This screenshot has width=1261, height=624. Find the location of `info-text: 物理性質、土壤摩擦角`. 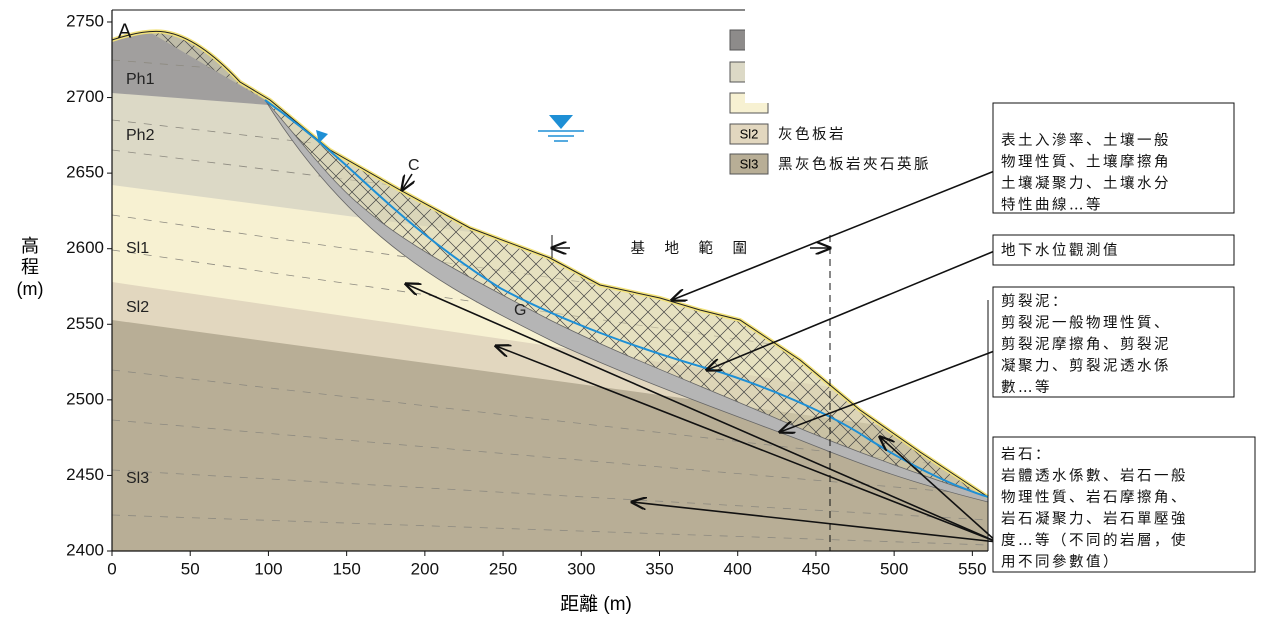

info-text: 物理性質、土壤摩擦角 is located at coordinates (1086, 162).